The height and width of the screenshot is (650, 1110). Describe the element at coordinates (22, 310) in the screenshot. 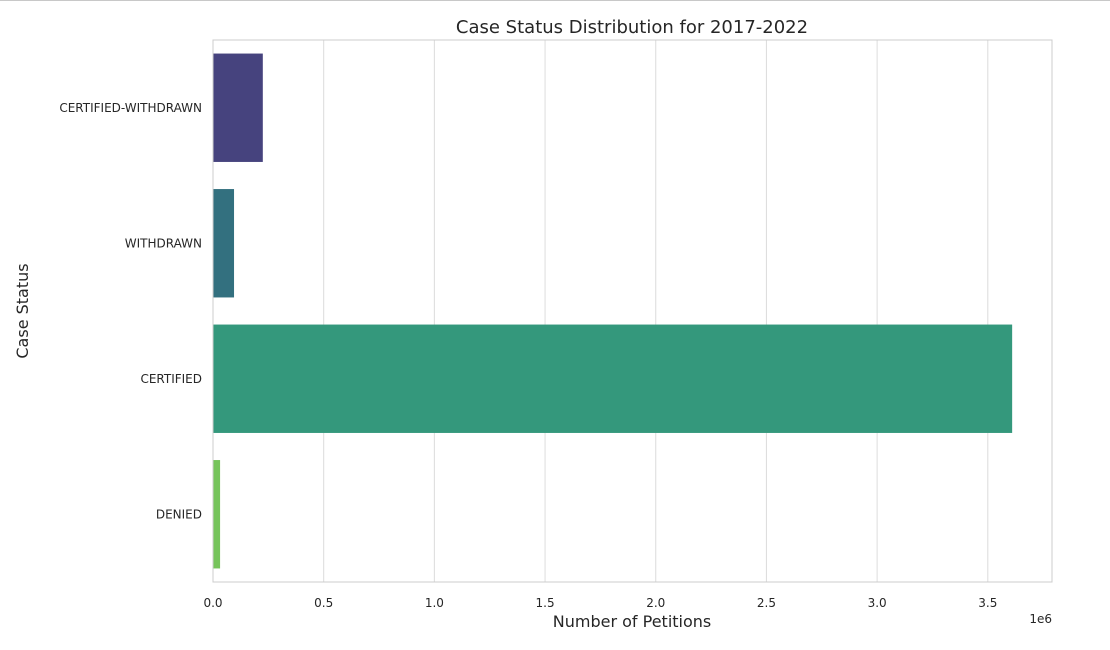

I see `y-axis-label: Case Status` at that location.